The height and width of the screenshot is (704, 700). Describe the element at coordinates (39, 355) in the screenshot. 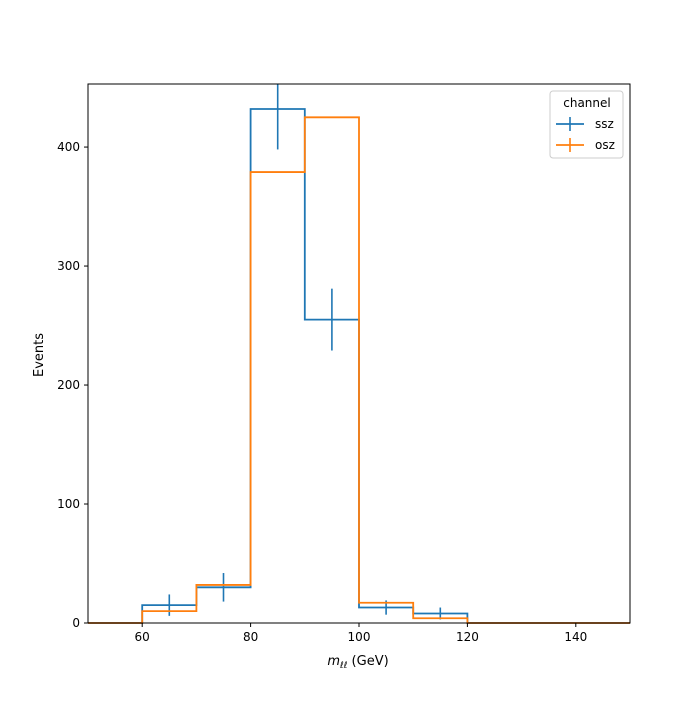

I see `y-axis-label: Events` at that location.